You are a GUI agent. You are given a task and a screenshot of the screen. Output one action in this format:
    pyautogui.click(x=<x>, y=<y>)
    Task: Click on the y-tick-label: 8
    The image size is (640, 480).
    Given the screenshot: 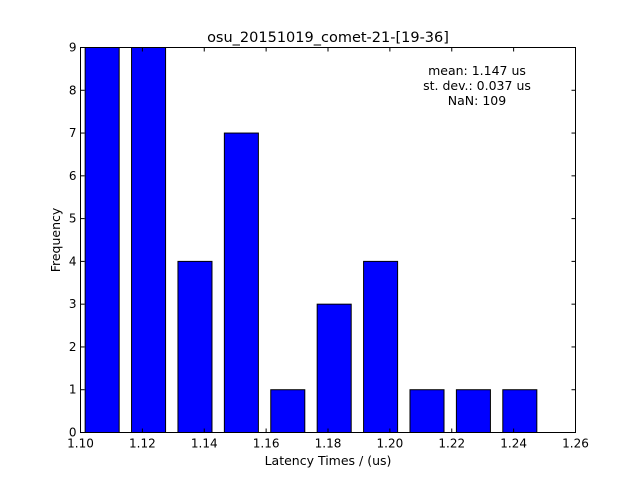 What is the action you would take?
    pyautogui.click(x=73, y=90)
    